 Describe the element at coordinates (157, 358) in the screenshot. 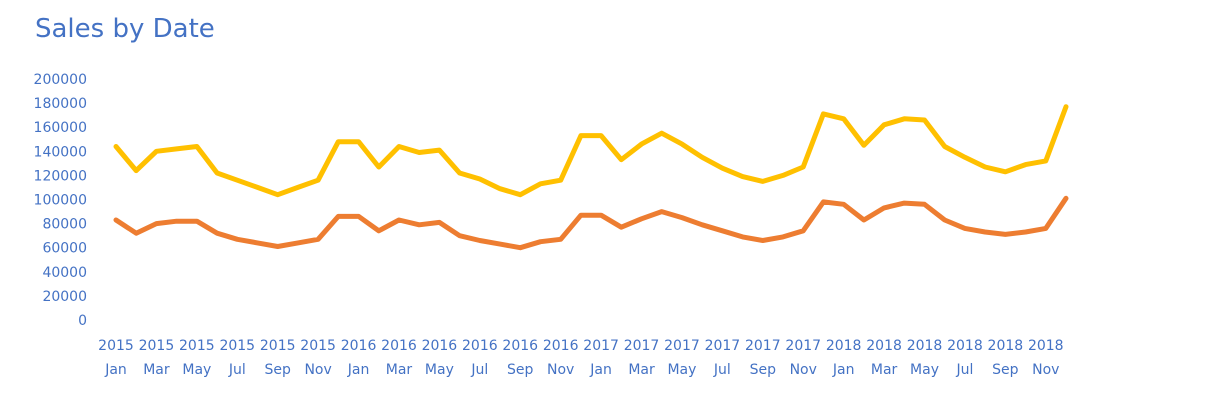

I see `x-tick-label: 2015 Mar` at that location.